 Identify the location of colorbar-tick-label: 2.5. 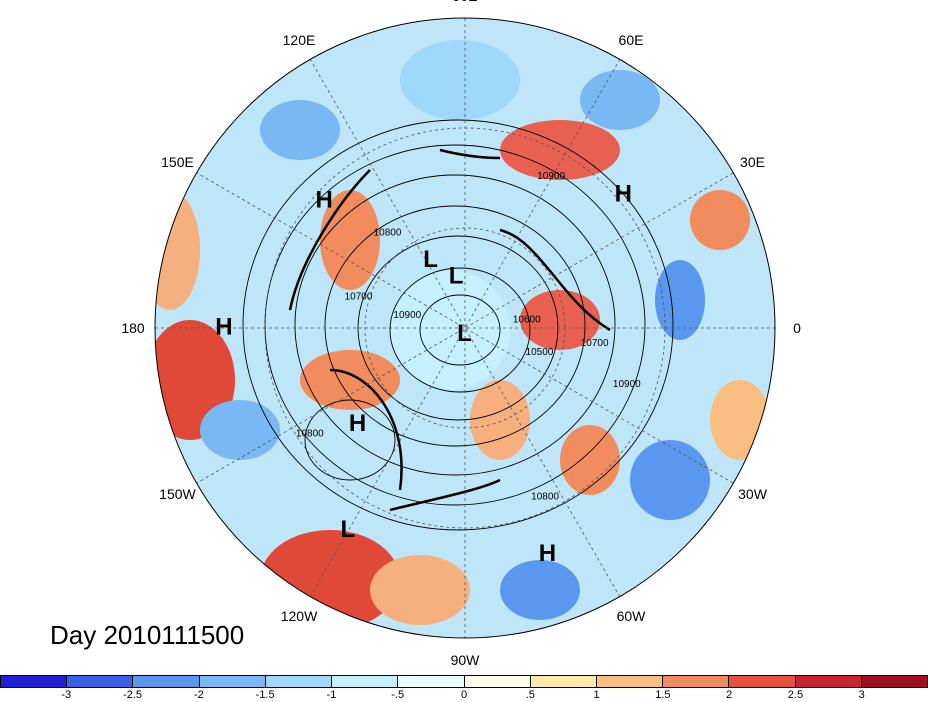
(795, 695).